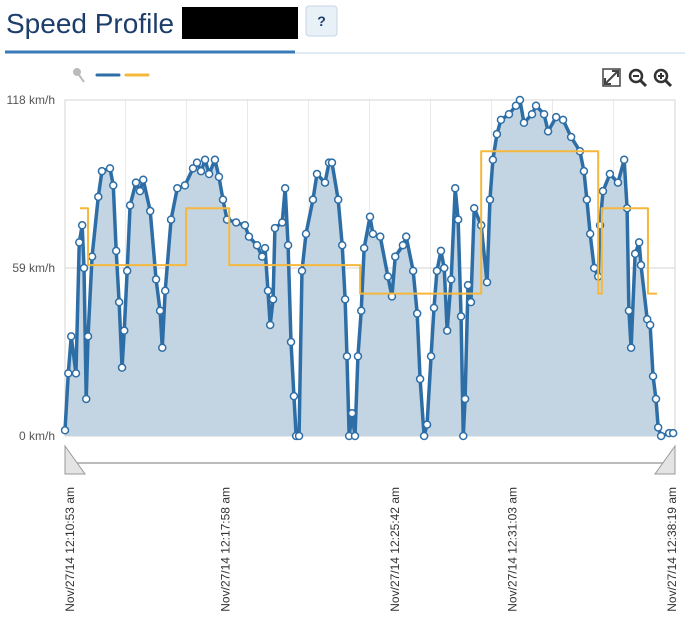 This screenshot has height=626, width=685. What do you see at coordinates (79, 75) in the screenshot?
I see `legend-key-icon` at bounding box center [79, 75].